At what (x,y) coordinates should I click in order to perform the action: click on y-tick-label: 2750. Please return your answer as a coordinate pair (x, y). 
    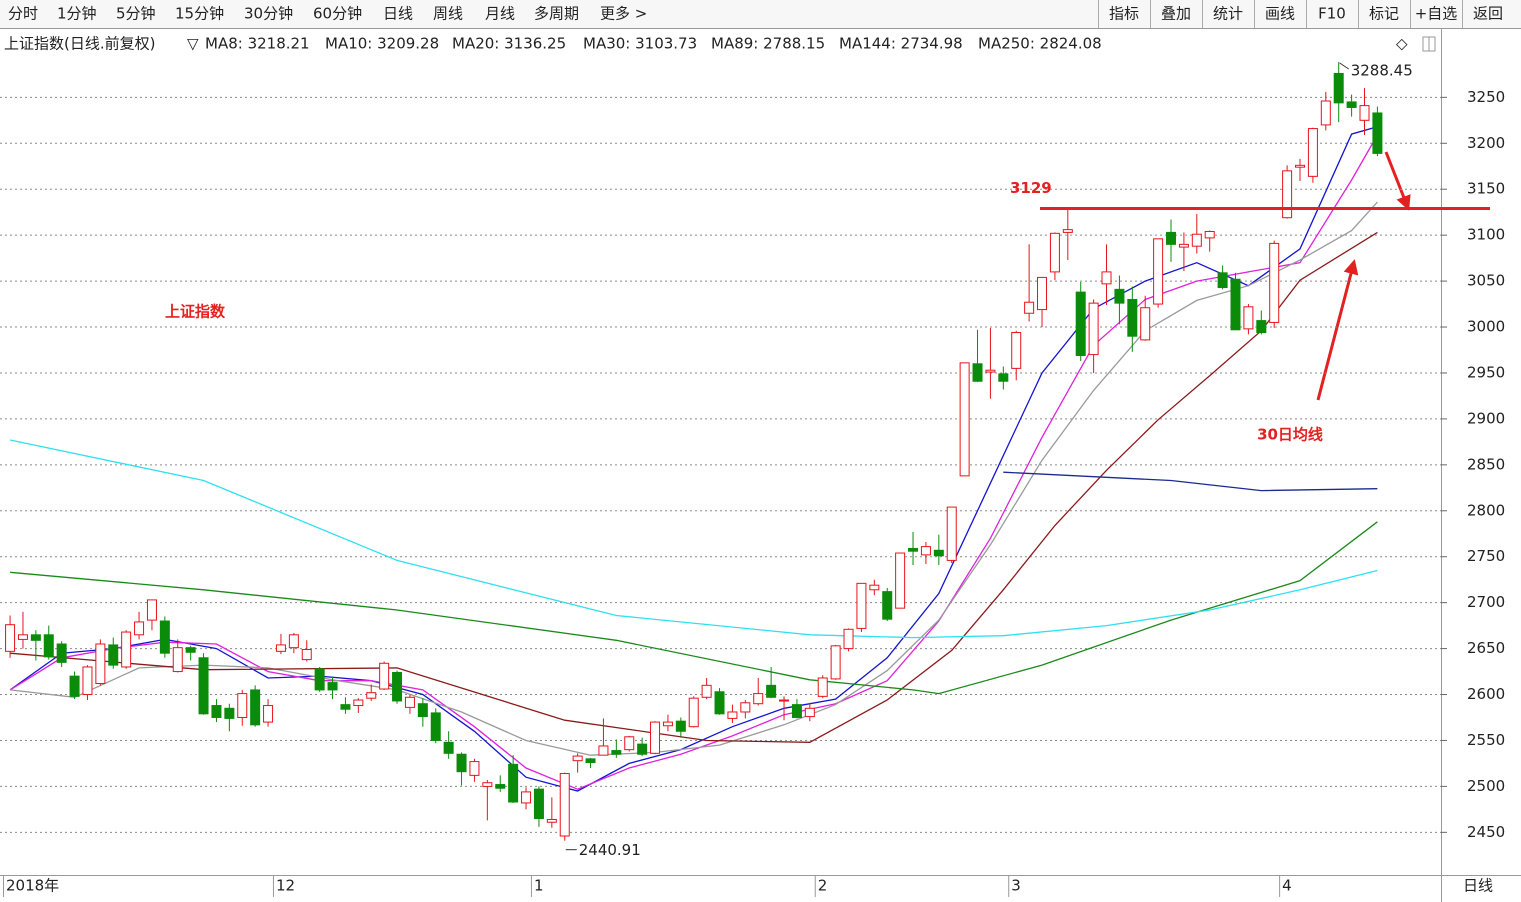
    Looking at the image, I should click on (1486, 556).